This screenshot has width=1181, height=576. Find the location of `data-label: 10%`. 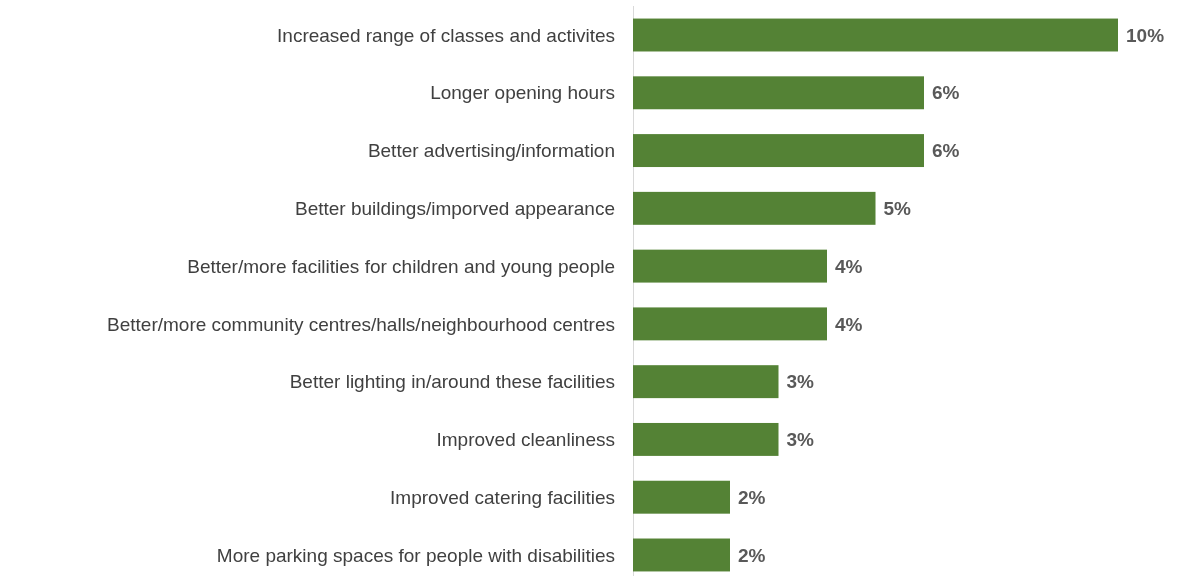

data-label: 10% is located at coordinates (1145, 35).